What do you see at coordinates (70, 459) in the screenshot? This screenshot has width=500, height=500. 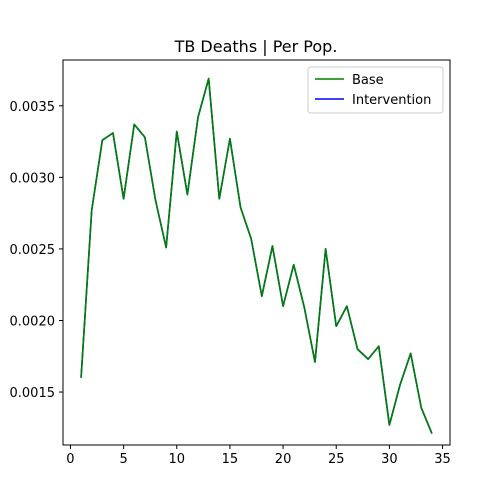 I see `x-tick-label: 0` at bounding box center [70, 459].